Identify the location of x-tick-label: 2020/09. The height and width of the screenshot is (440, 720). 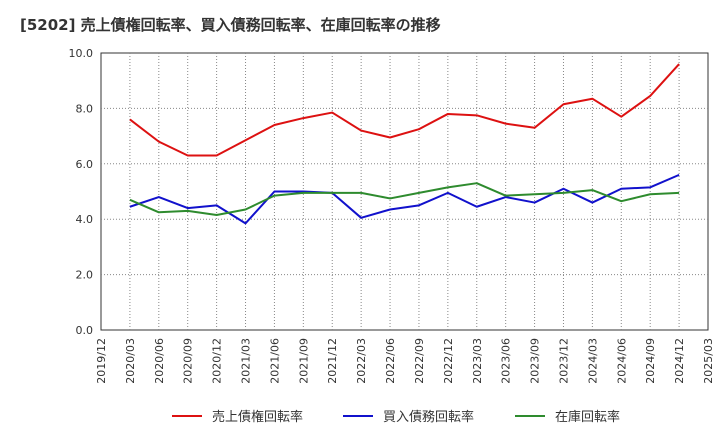
(188, 361).